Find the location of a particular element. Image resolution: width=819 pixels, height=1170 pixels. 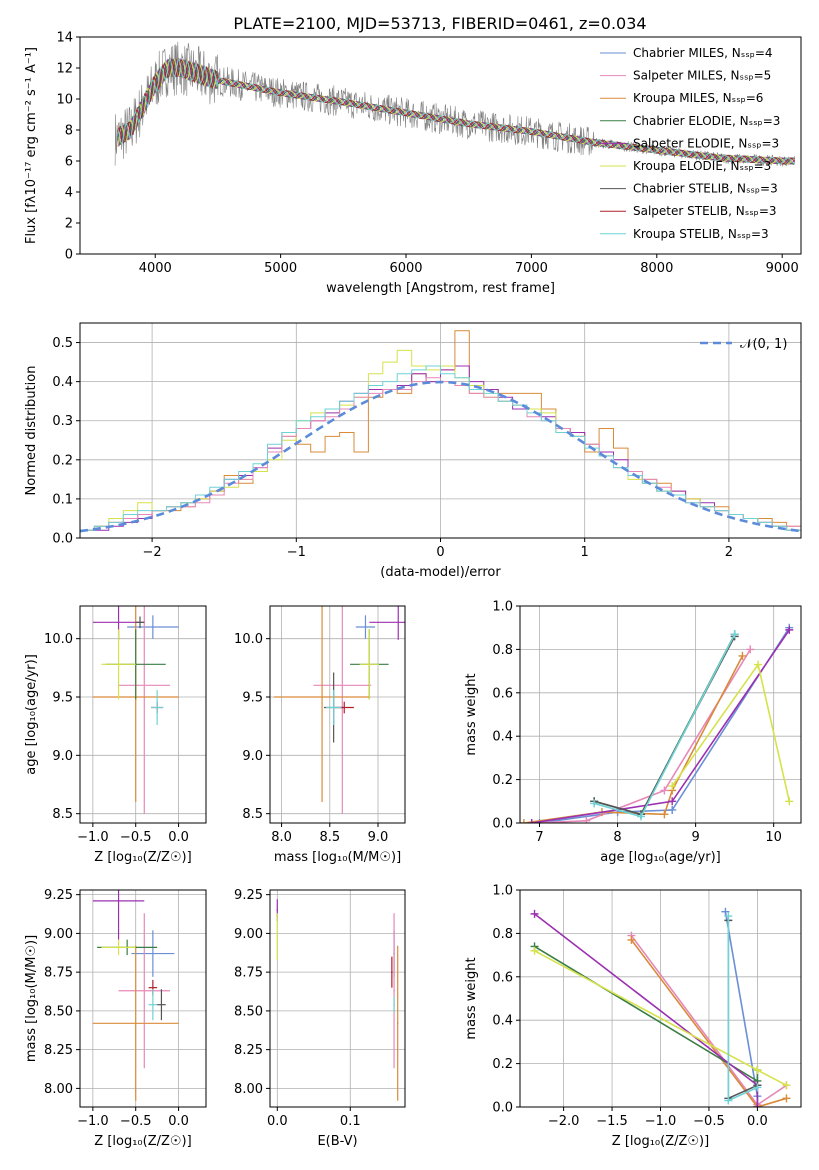

y-tick-label: 0.4 is located at coordinates (502, 737).